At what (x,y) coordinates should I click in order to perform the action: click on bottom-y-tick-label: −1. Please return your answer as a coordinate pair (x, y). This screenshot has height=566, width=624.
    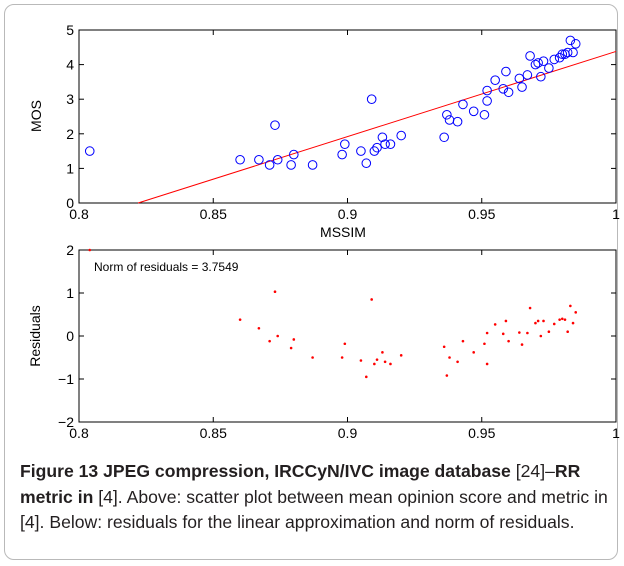
    Looking at the image, I should click on (66, 379).